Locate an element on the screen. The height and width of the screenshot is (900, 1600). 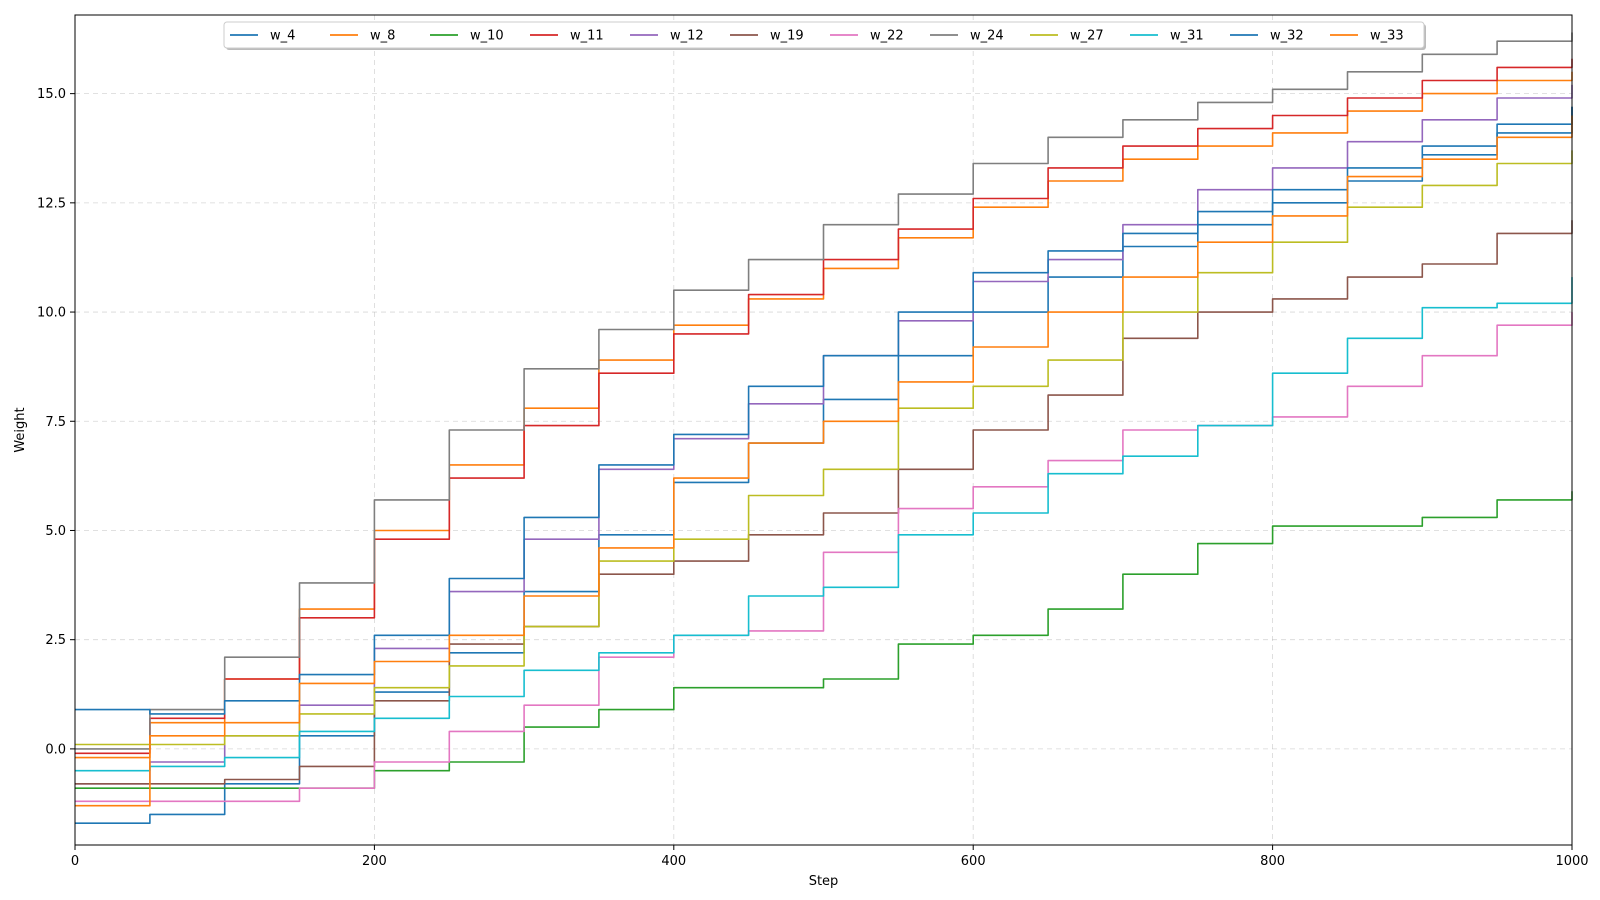
legend-label: w_10 is located at coordinates (487, 36).